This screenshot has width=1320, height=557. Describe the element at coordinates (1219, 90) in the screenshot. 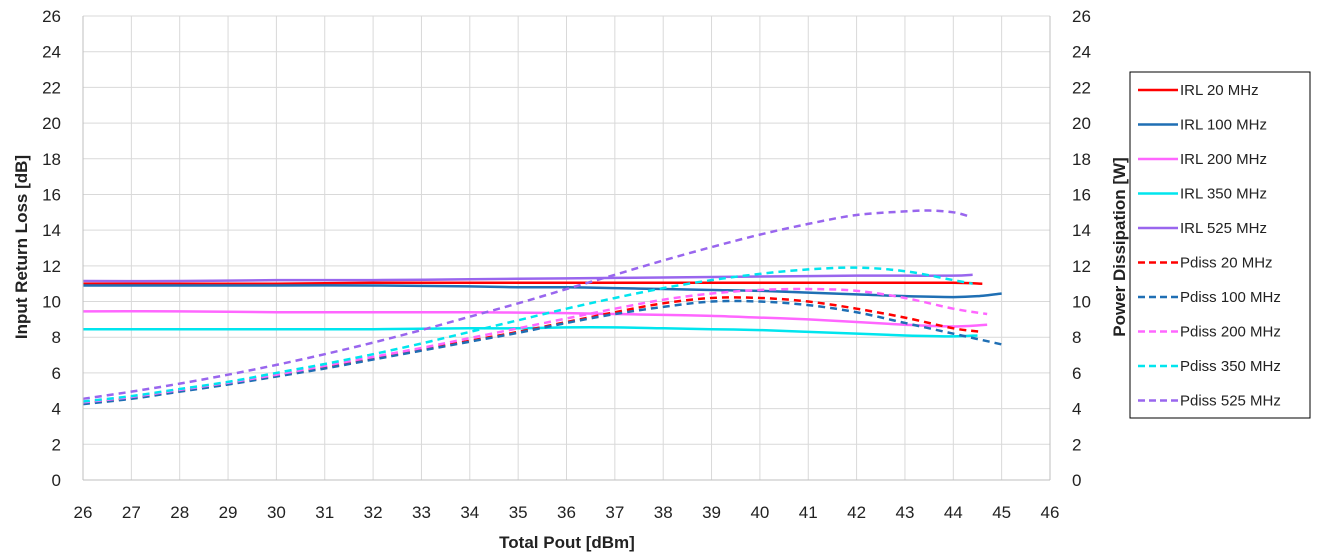

I see `legend-label: IRL 20 MHz` at that location.